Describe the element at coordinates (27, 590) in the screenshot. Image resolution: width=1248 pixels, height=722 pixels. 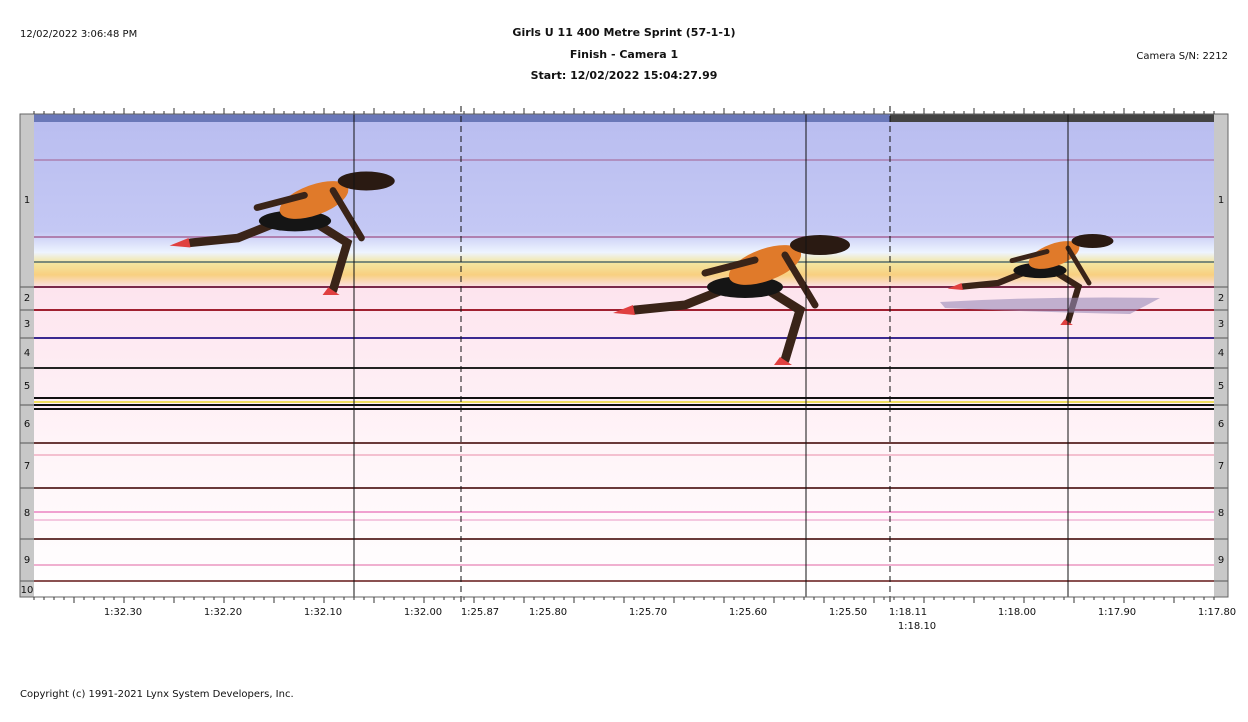
I see `lane-number: 10` at that location.